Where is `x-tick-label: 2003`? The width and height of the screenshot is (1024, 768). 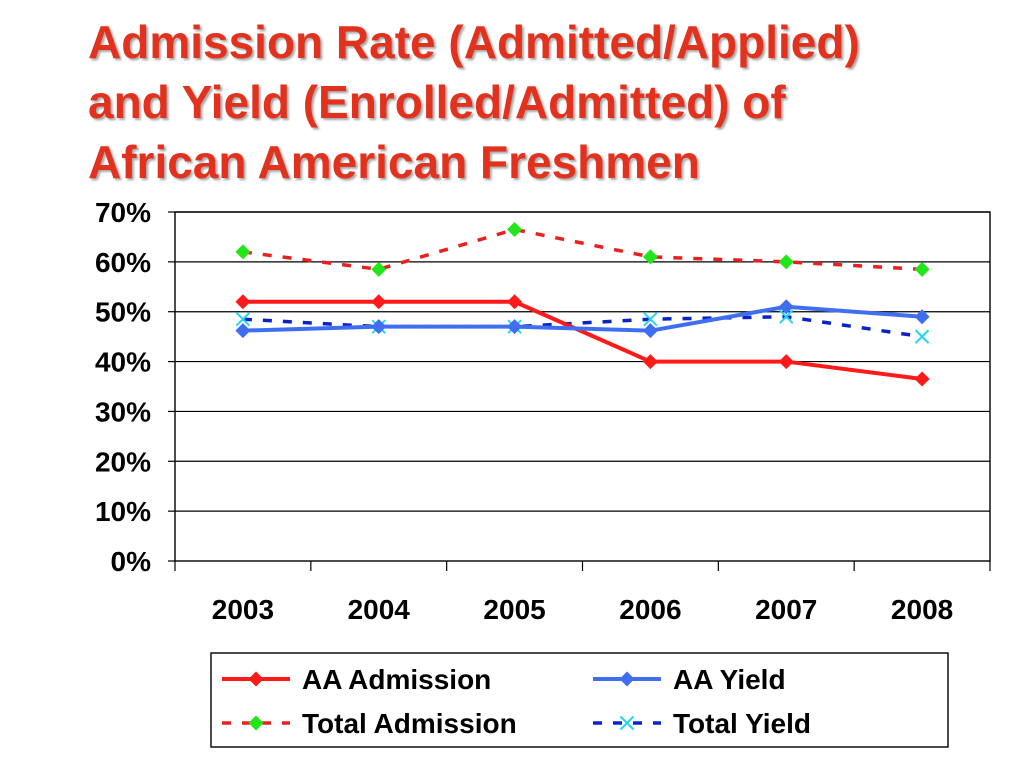 x-tick-label: 2003 is located at coordinates (243, 609).